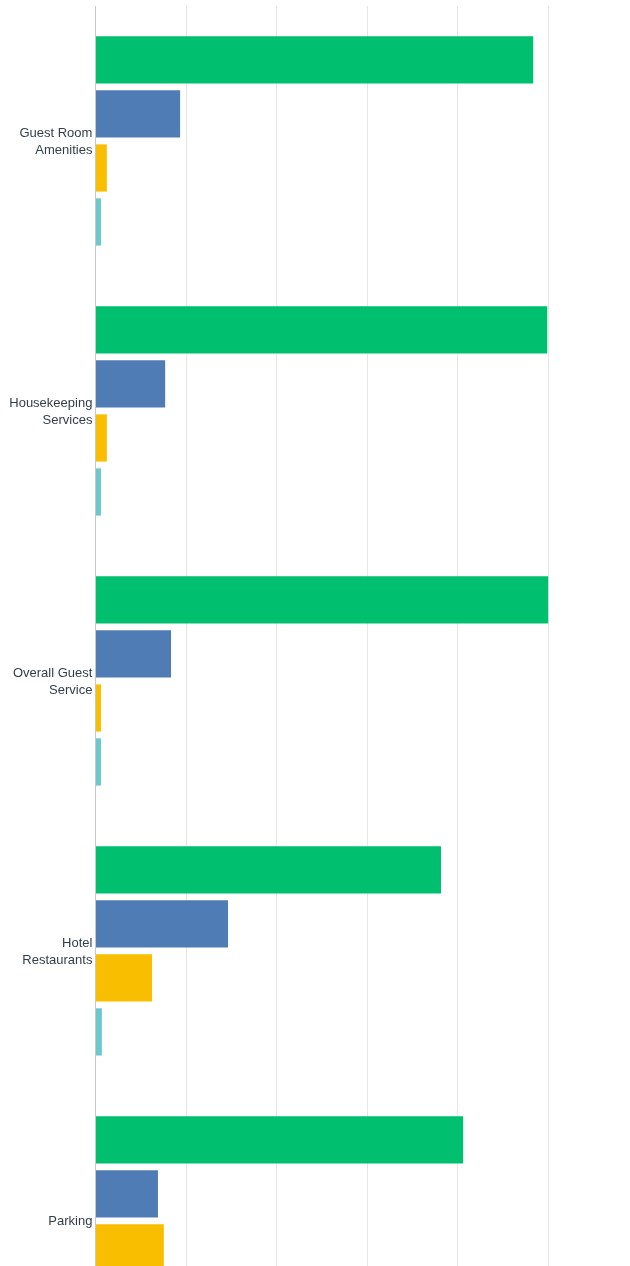  Describe the element at coordinates (51, 411) in the screenshot. I see `y-tick-label: Housekeeping Services` at that location.